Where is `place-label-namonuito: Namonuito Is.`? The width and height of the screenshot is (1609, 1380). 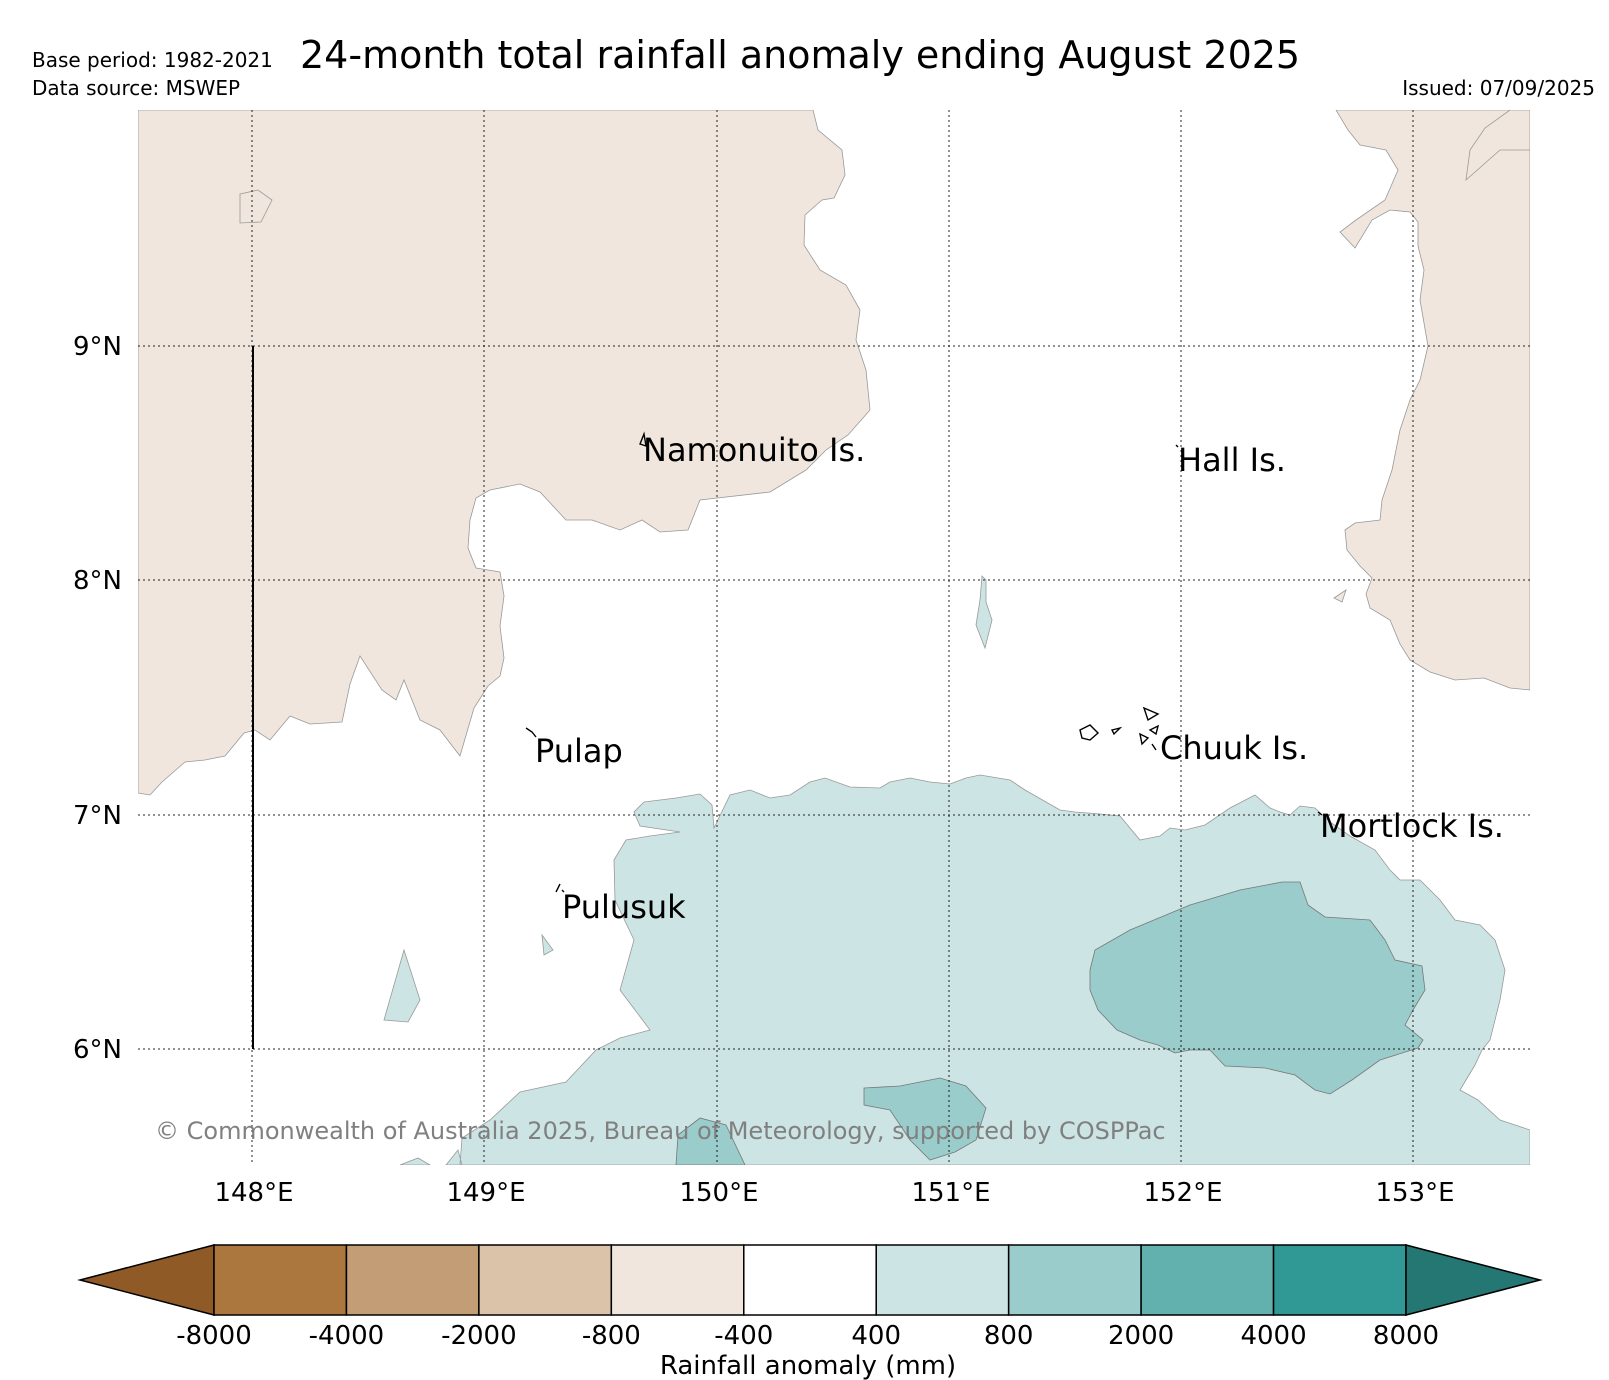 place-label-namonuito: Namonuito Is. is located at coordinates (754, 450).